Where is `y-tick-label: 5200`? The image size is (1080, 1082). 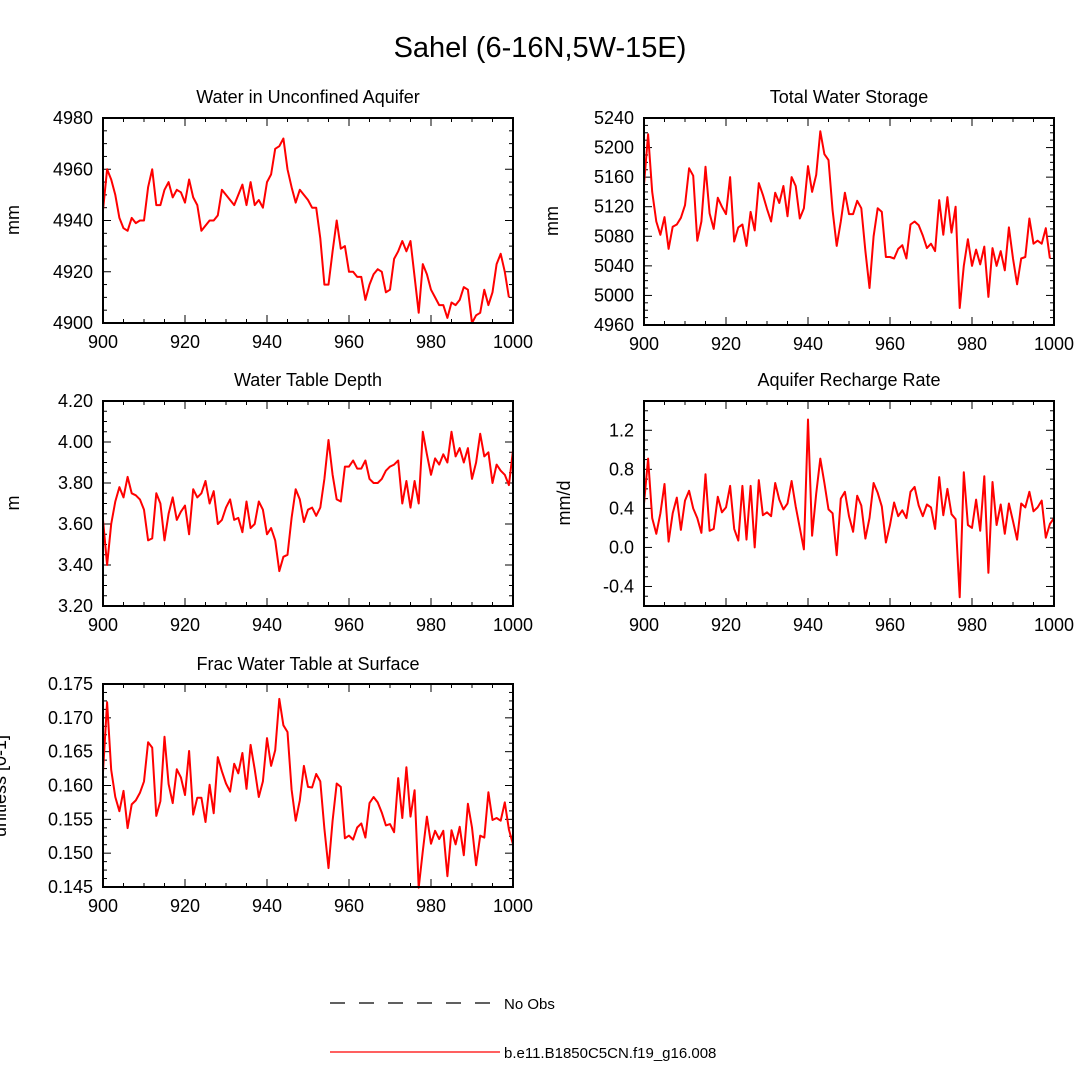
y-tick-label: 5200 is located at coordinates (614, 148).